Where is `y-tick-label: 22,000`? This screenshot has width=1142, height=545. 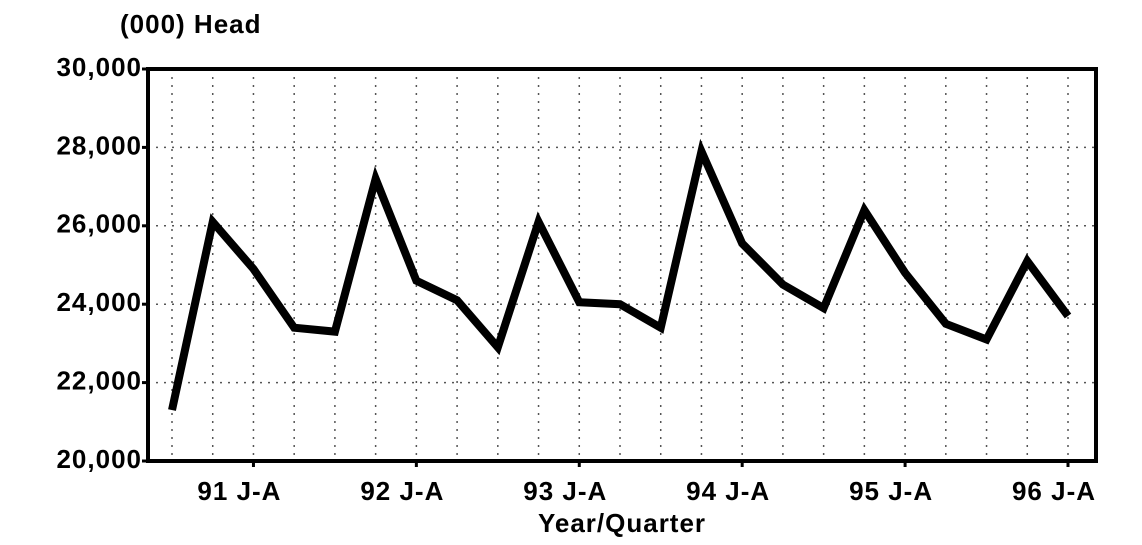 y-tick-label: 22,000 is located at coordinates (99, 380).